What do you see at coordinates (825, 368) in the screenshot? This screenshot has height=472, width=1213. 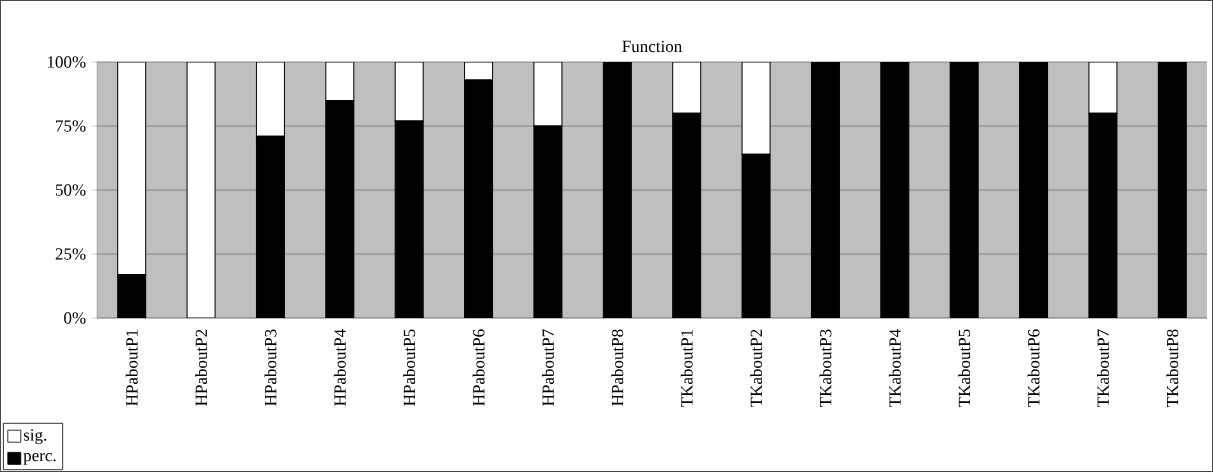 I see `x-tick-label: TKaboutP3` at bounding box center [825, 368].